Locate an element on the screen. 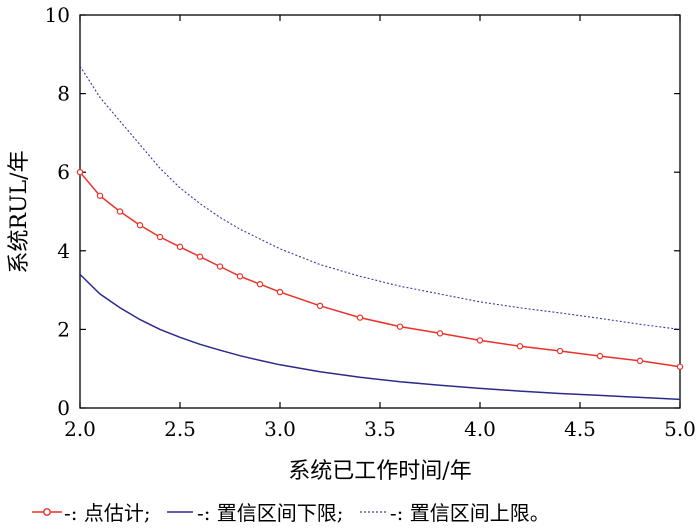 The image size is (700, 532). legend-upper-bound-symbol is located at coordinates (372, 511).